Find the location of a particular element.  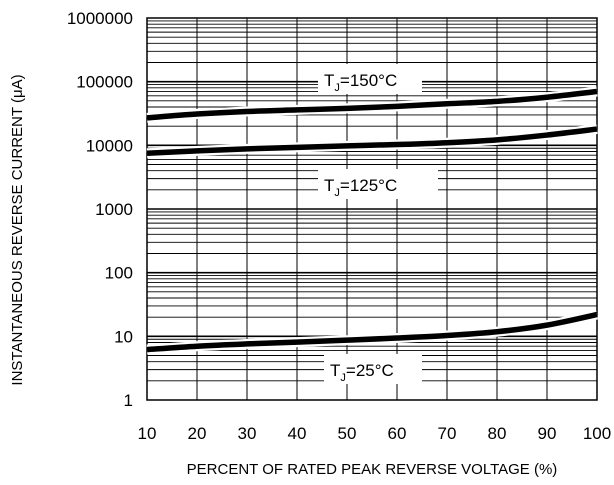

x-tick-label: 50 is located at coordinates (347, 433).